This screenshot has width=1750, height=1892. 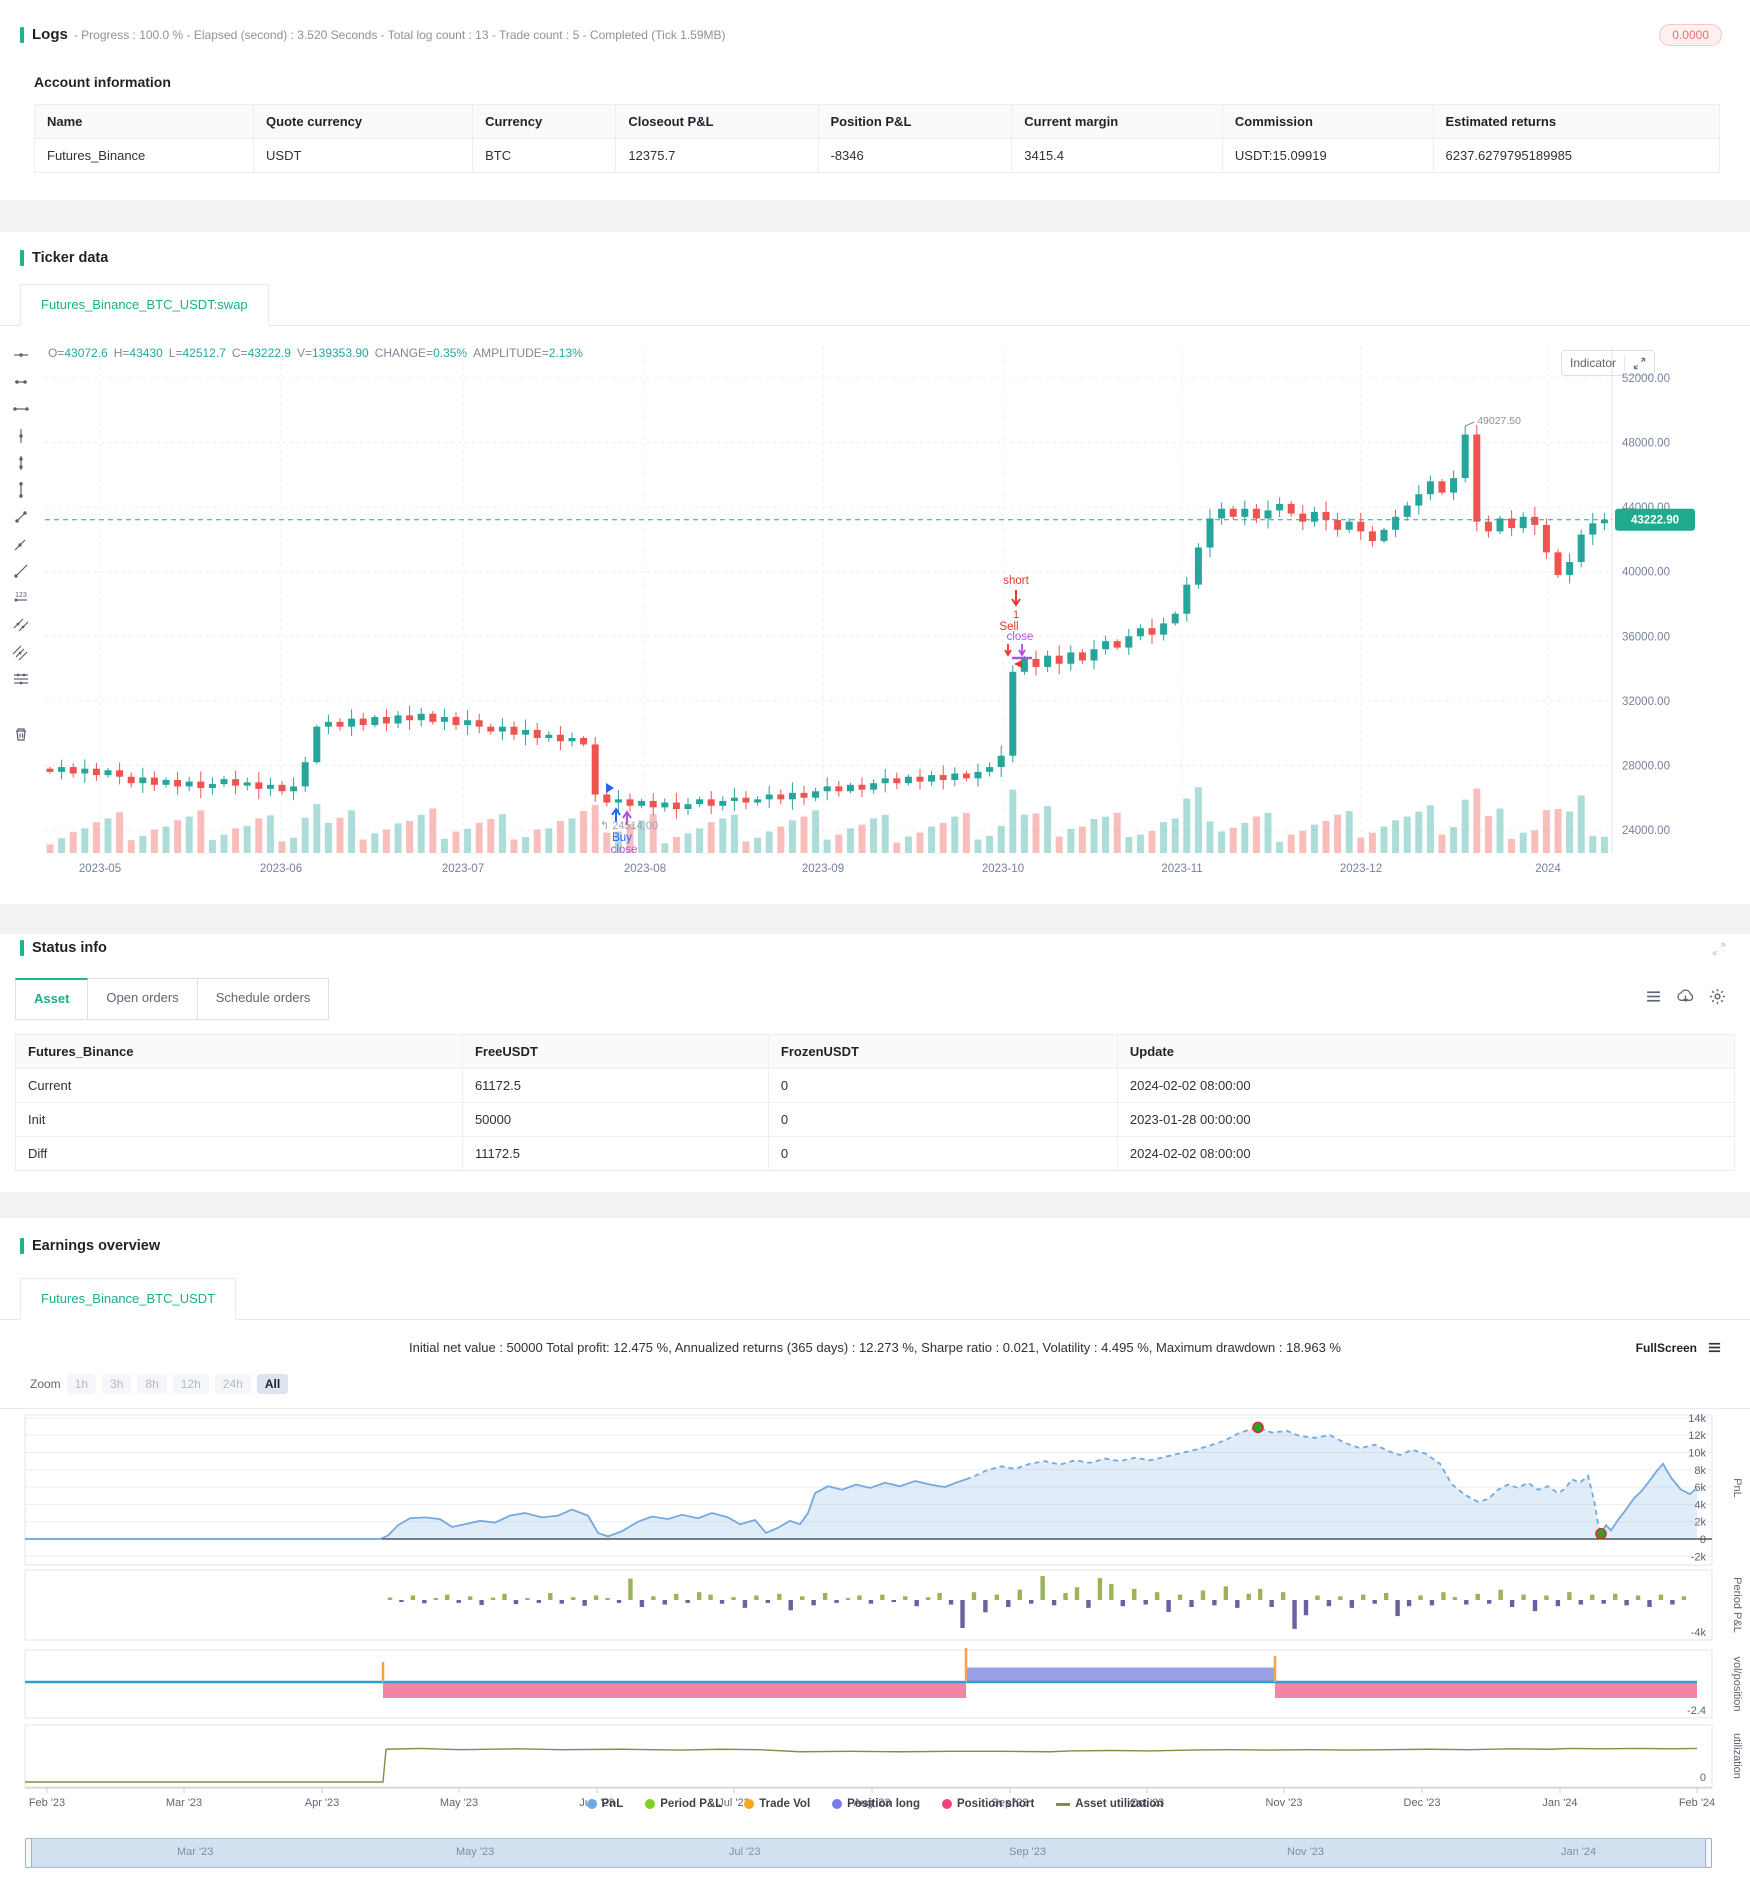 I want to click on tab-asset: Asset, so click(x=52, y=999).